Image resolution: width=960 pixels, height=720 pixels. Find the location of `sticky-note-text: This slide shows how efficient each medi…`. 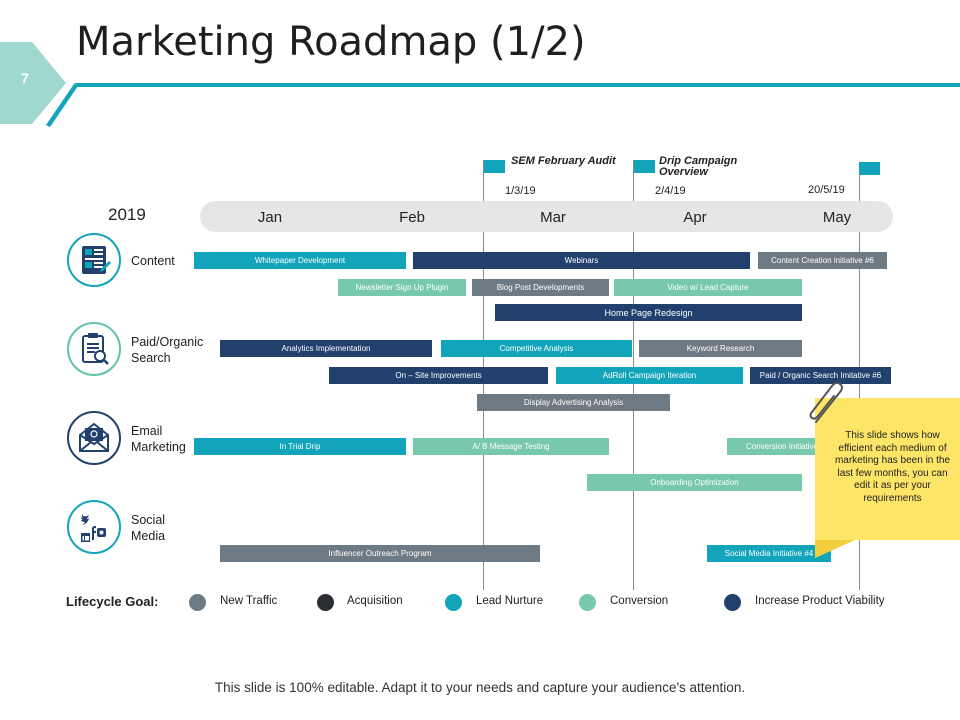

sticky-note-text: This slide shows how efficient each medi… is located at coordinates (892, 467).